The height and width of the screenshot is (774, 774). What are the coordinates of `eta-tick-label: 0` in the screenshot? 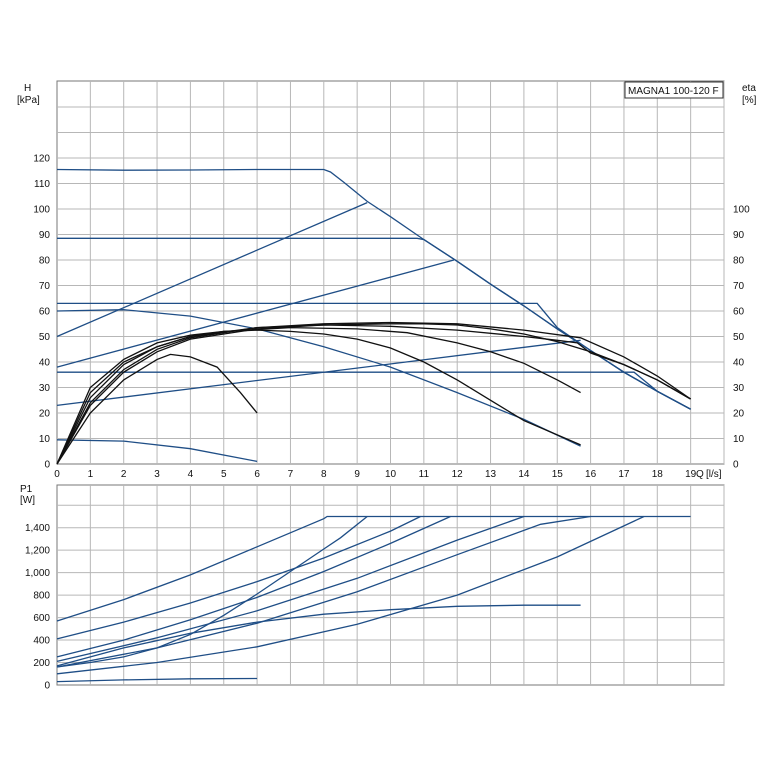 It's located at (736, 465).